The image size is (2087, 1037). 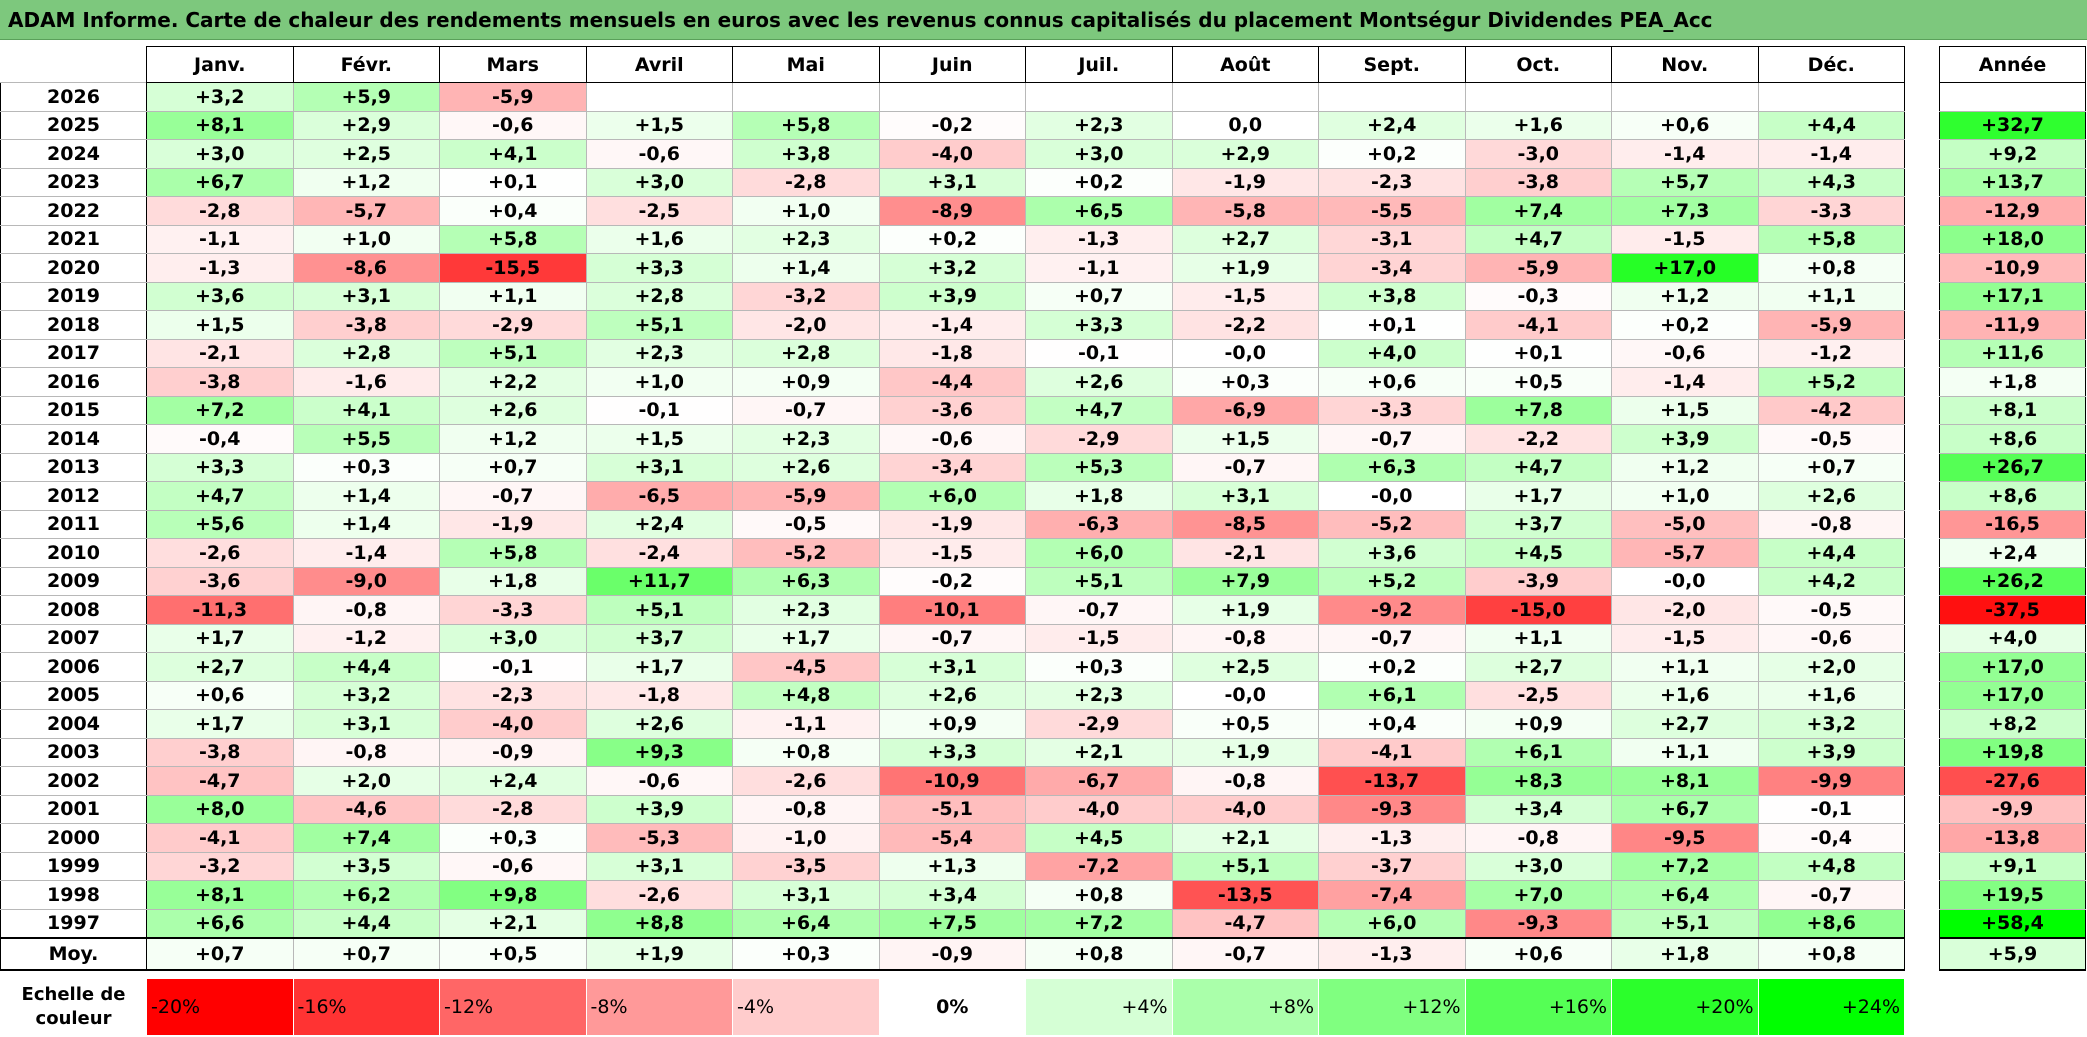 What do you see at coordinates (220, 125) in the screenshot?
I see `heatmap-cell: +8,1` at bounding box center [220, 125].